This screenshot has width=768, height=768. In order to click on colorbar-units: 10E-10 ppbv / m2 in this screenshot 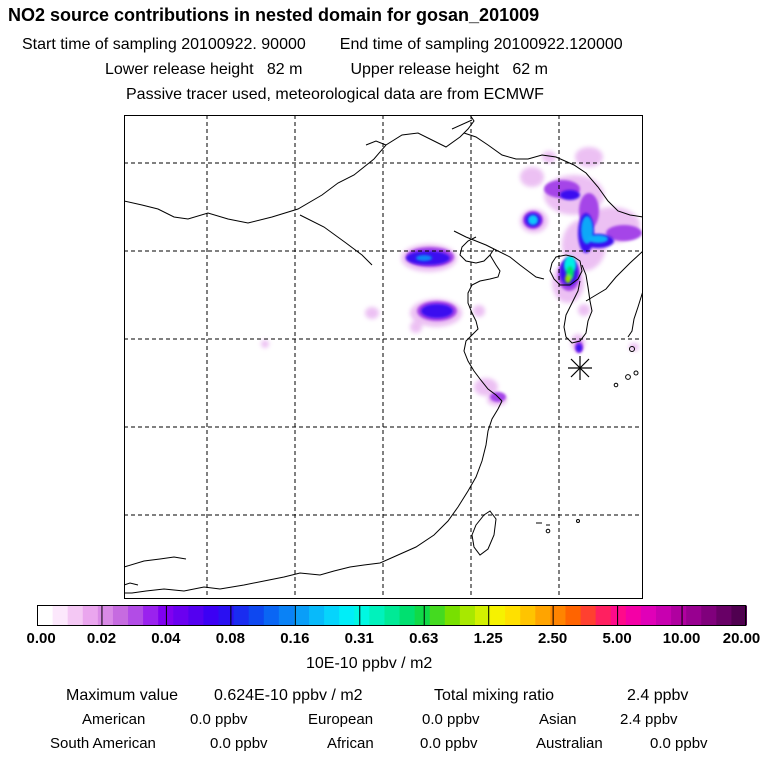, I will do `click(369, 663)`.